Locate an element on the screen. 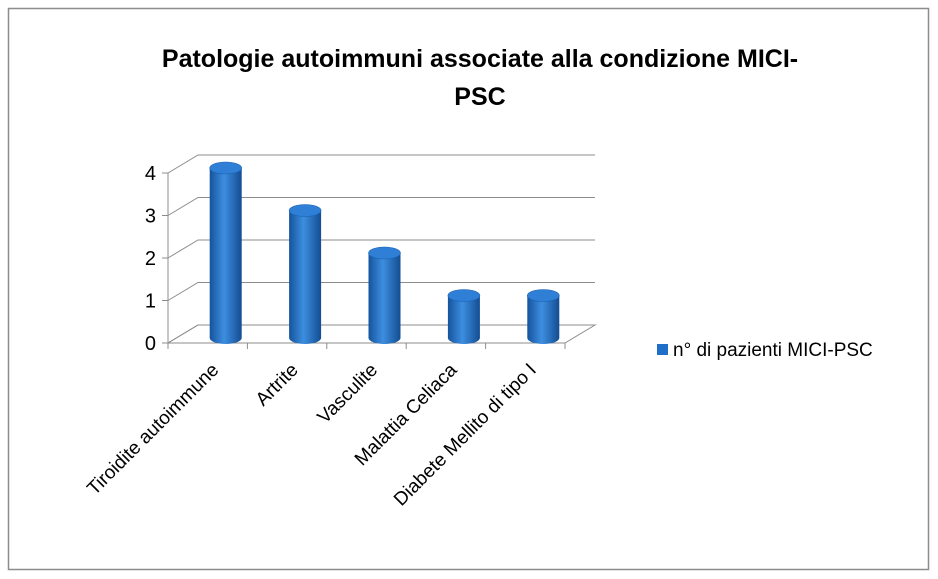 The height and width of the screenshot is (579, 938). legend-swatch is located at coordinates (662, 349).